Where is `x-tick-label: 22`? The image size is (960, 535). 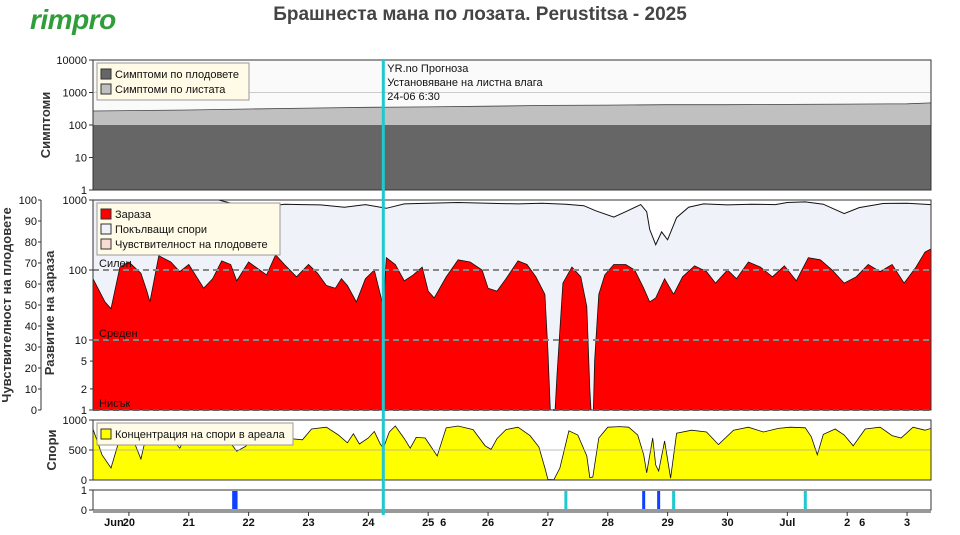
x-tick-label: 22 is located at coordinates (249, 523).